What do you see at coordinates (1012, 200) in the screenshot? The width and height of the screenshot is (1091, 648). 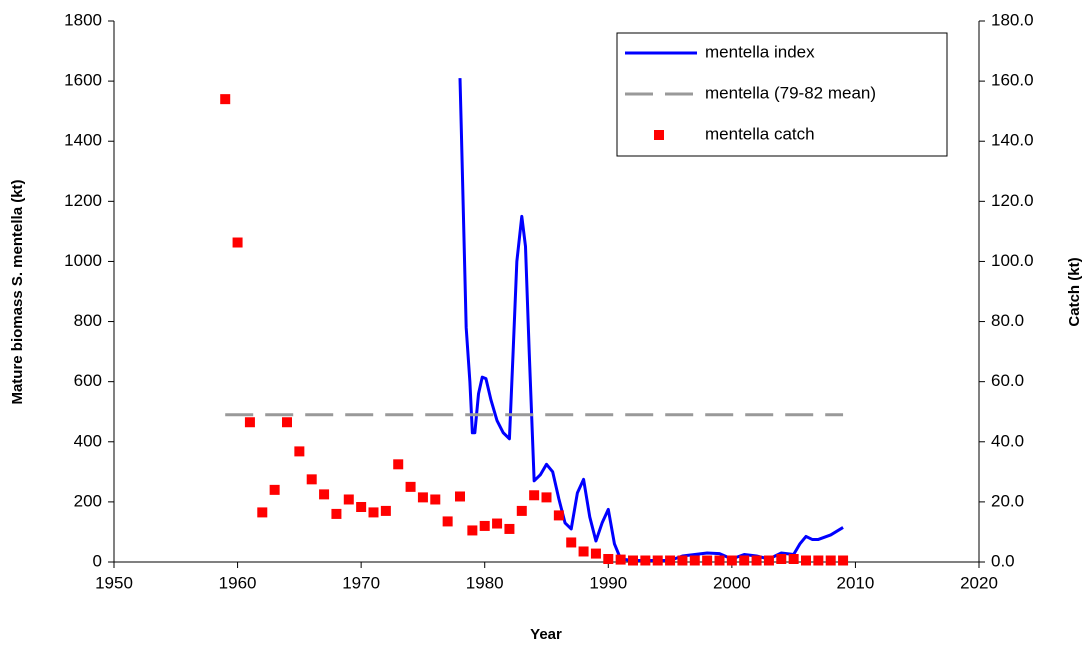 I see `y2-tick-label: 120.0` at bounding box center [1012, 200].